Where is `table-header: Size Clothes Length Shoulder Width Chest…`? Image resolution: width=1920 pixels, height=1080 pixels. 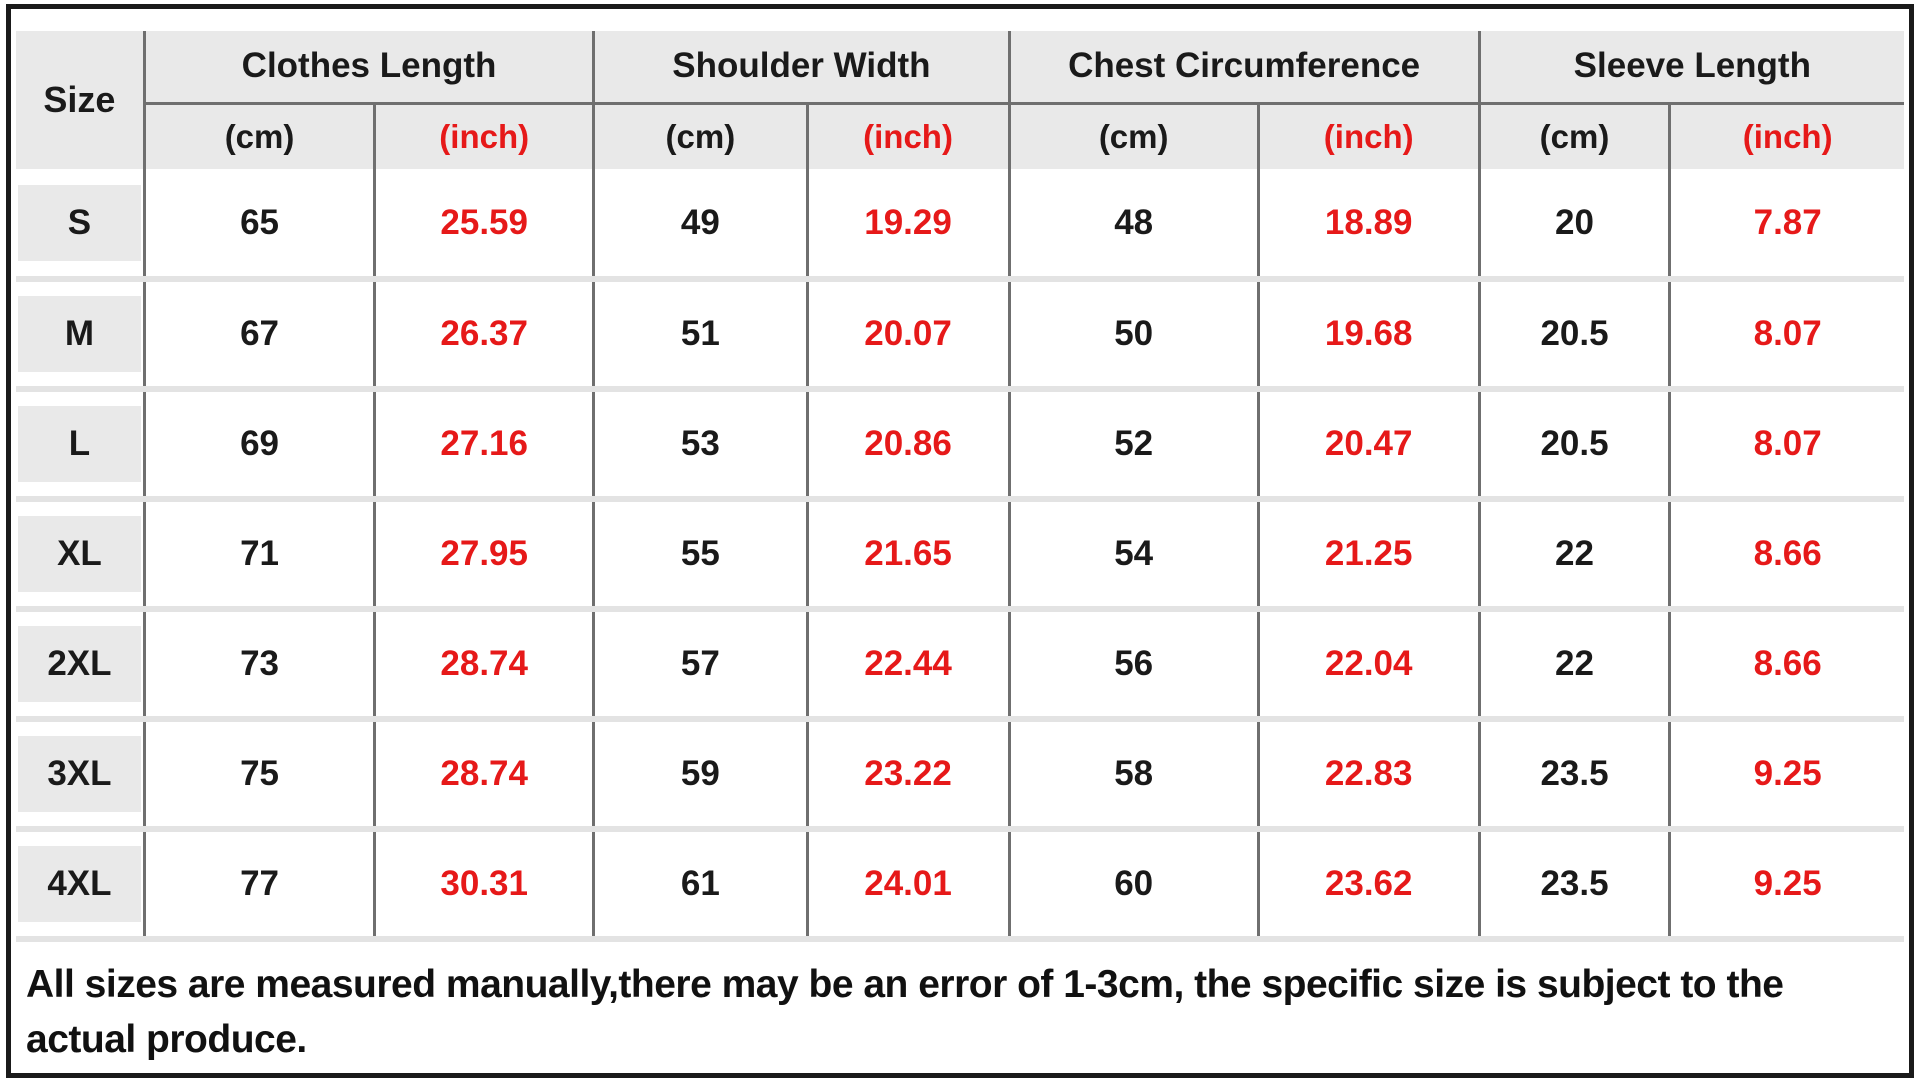 table-header: Size Clothes Length Shoulder Width Chest… is located at coordinates (960, 100).